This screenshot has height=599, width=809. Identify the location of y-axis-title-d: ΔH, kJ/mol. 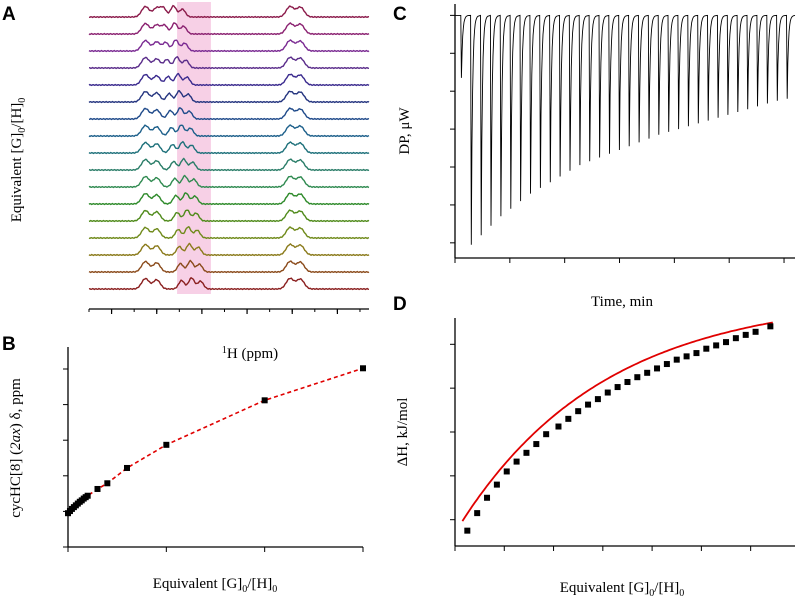
(403, 432).